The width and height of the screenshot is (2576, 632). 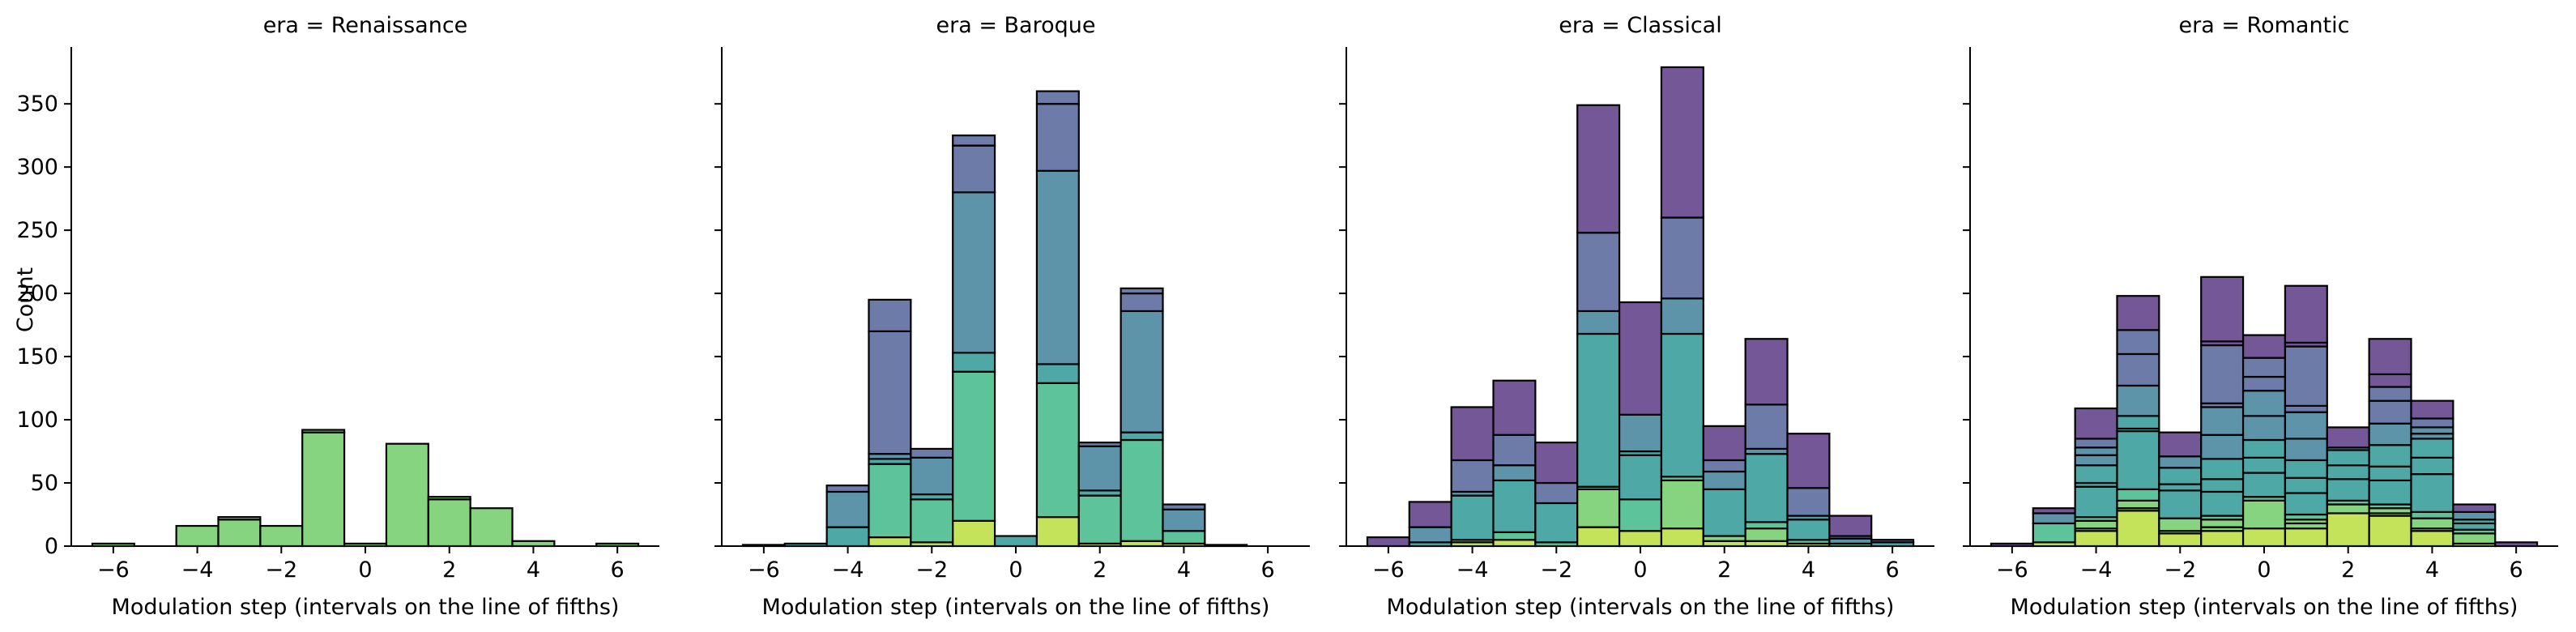 What do you see at coordinates (1016, 25) in the screenshot?
I see `facet-title: era = Baroque` at bounding box center [1016, 25].